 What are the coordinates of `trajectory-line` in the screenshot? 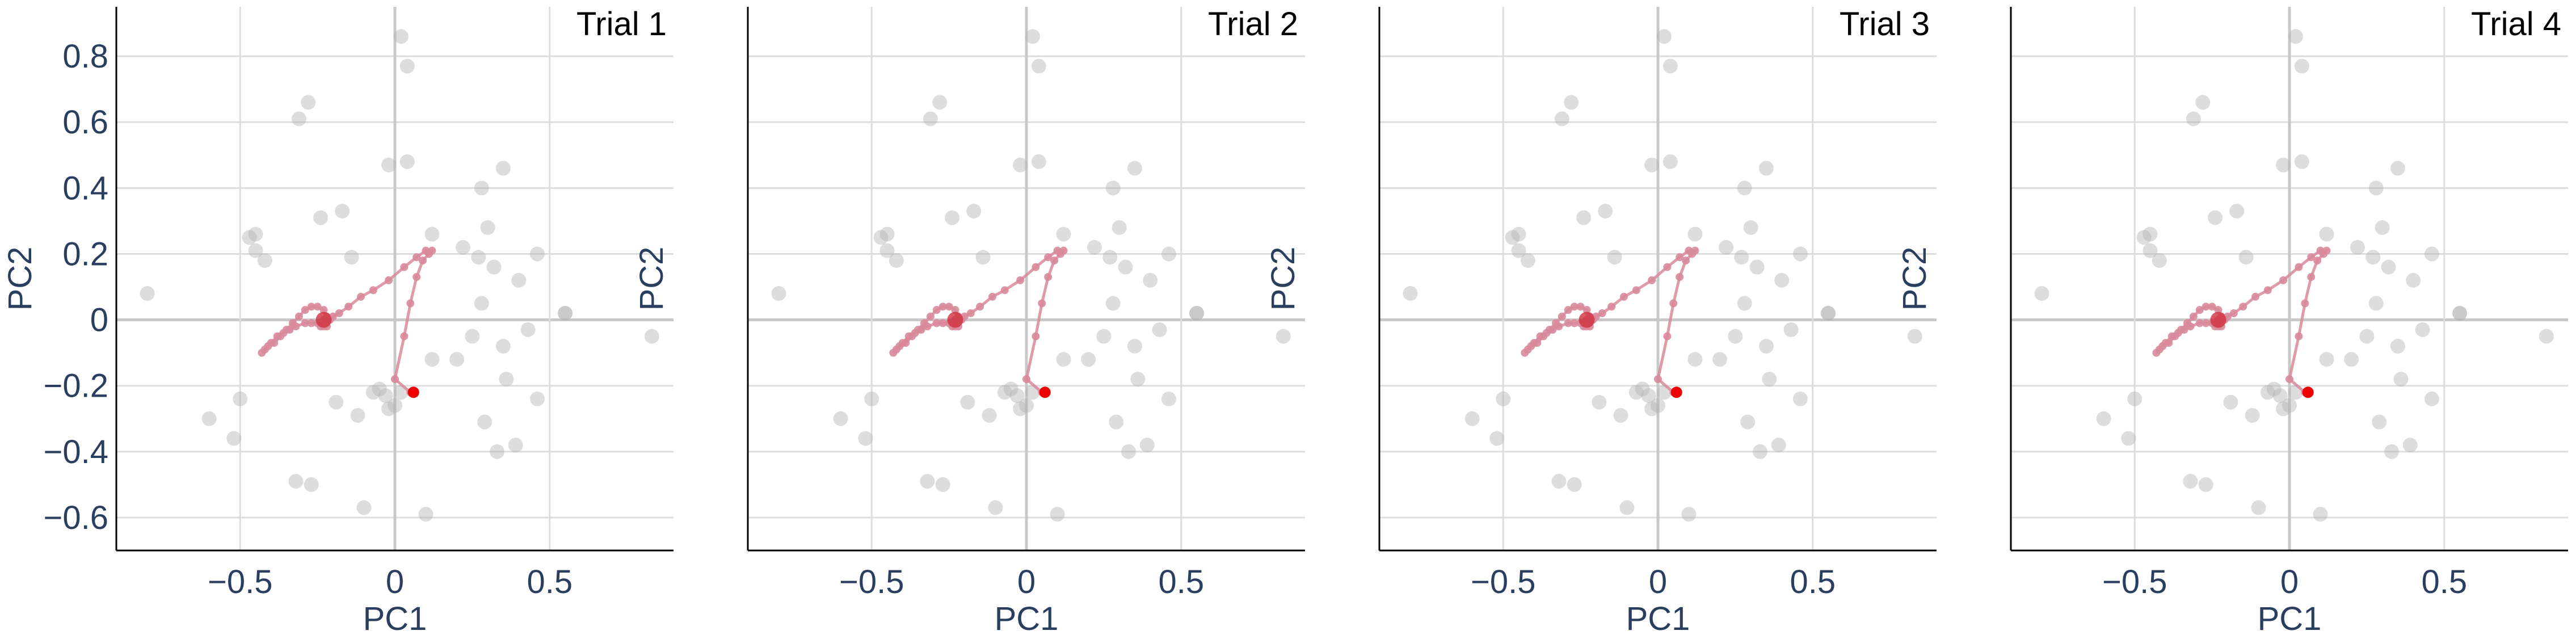 It's located at (1611, 321).